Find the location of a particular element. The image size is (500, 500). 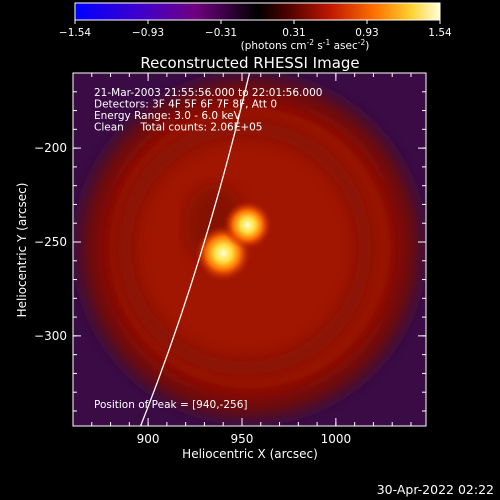

x-tick-label: 950 is located at coordinates (242, 439).